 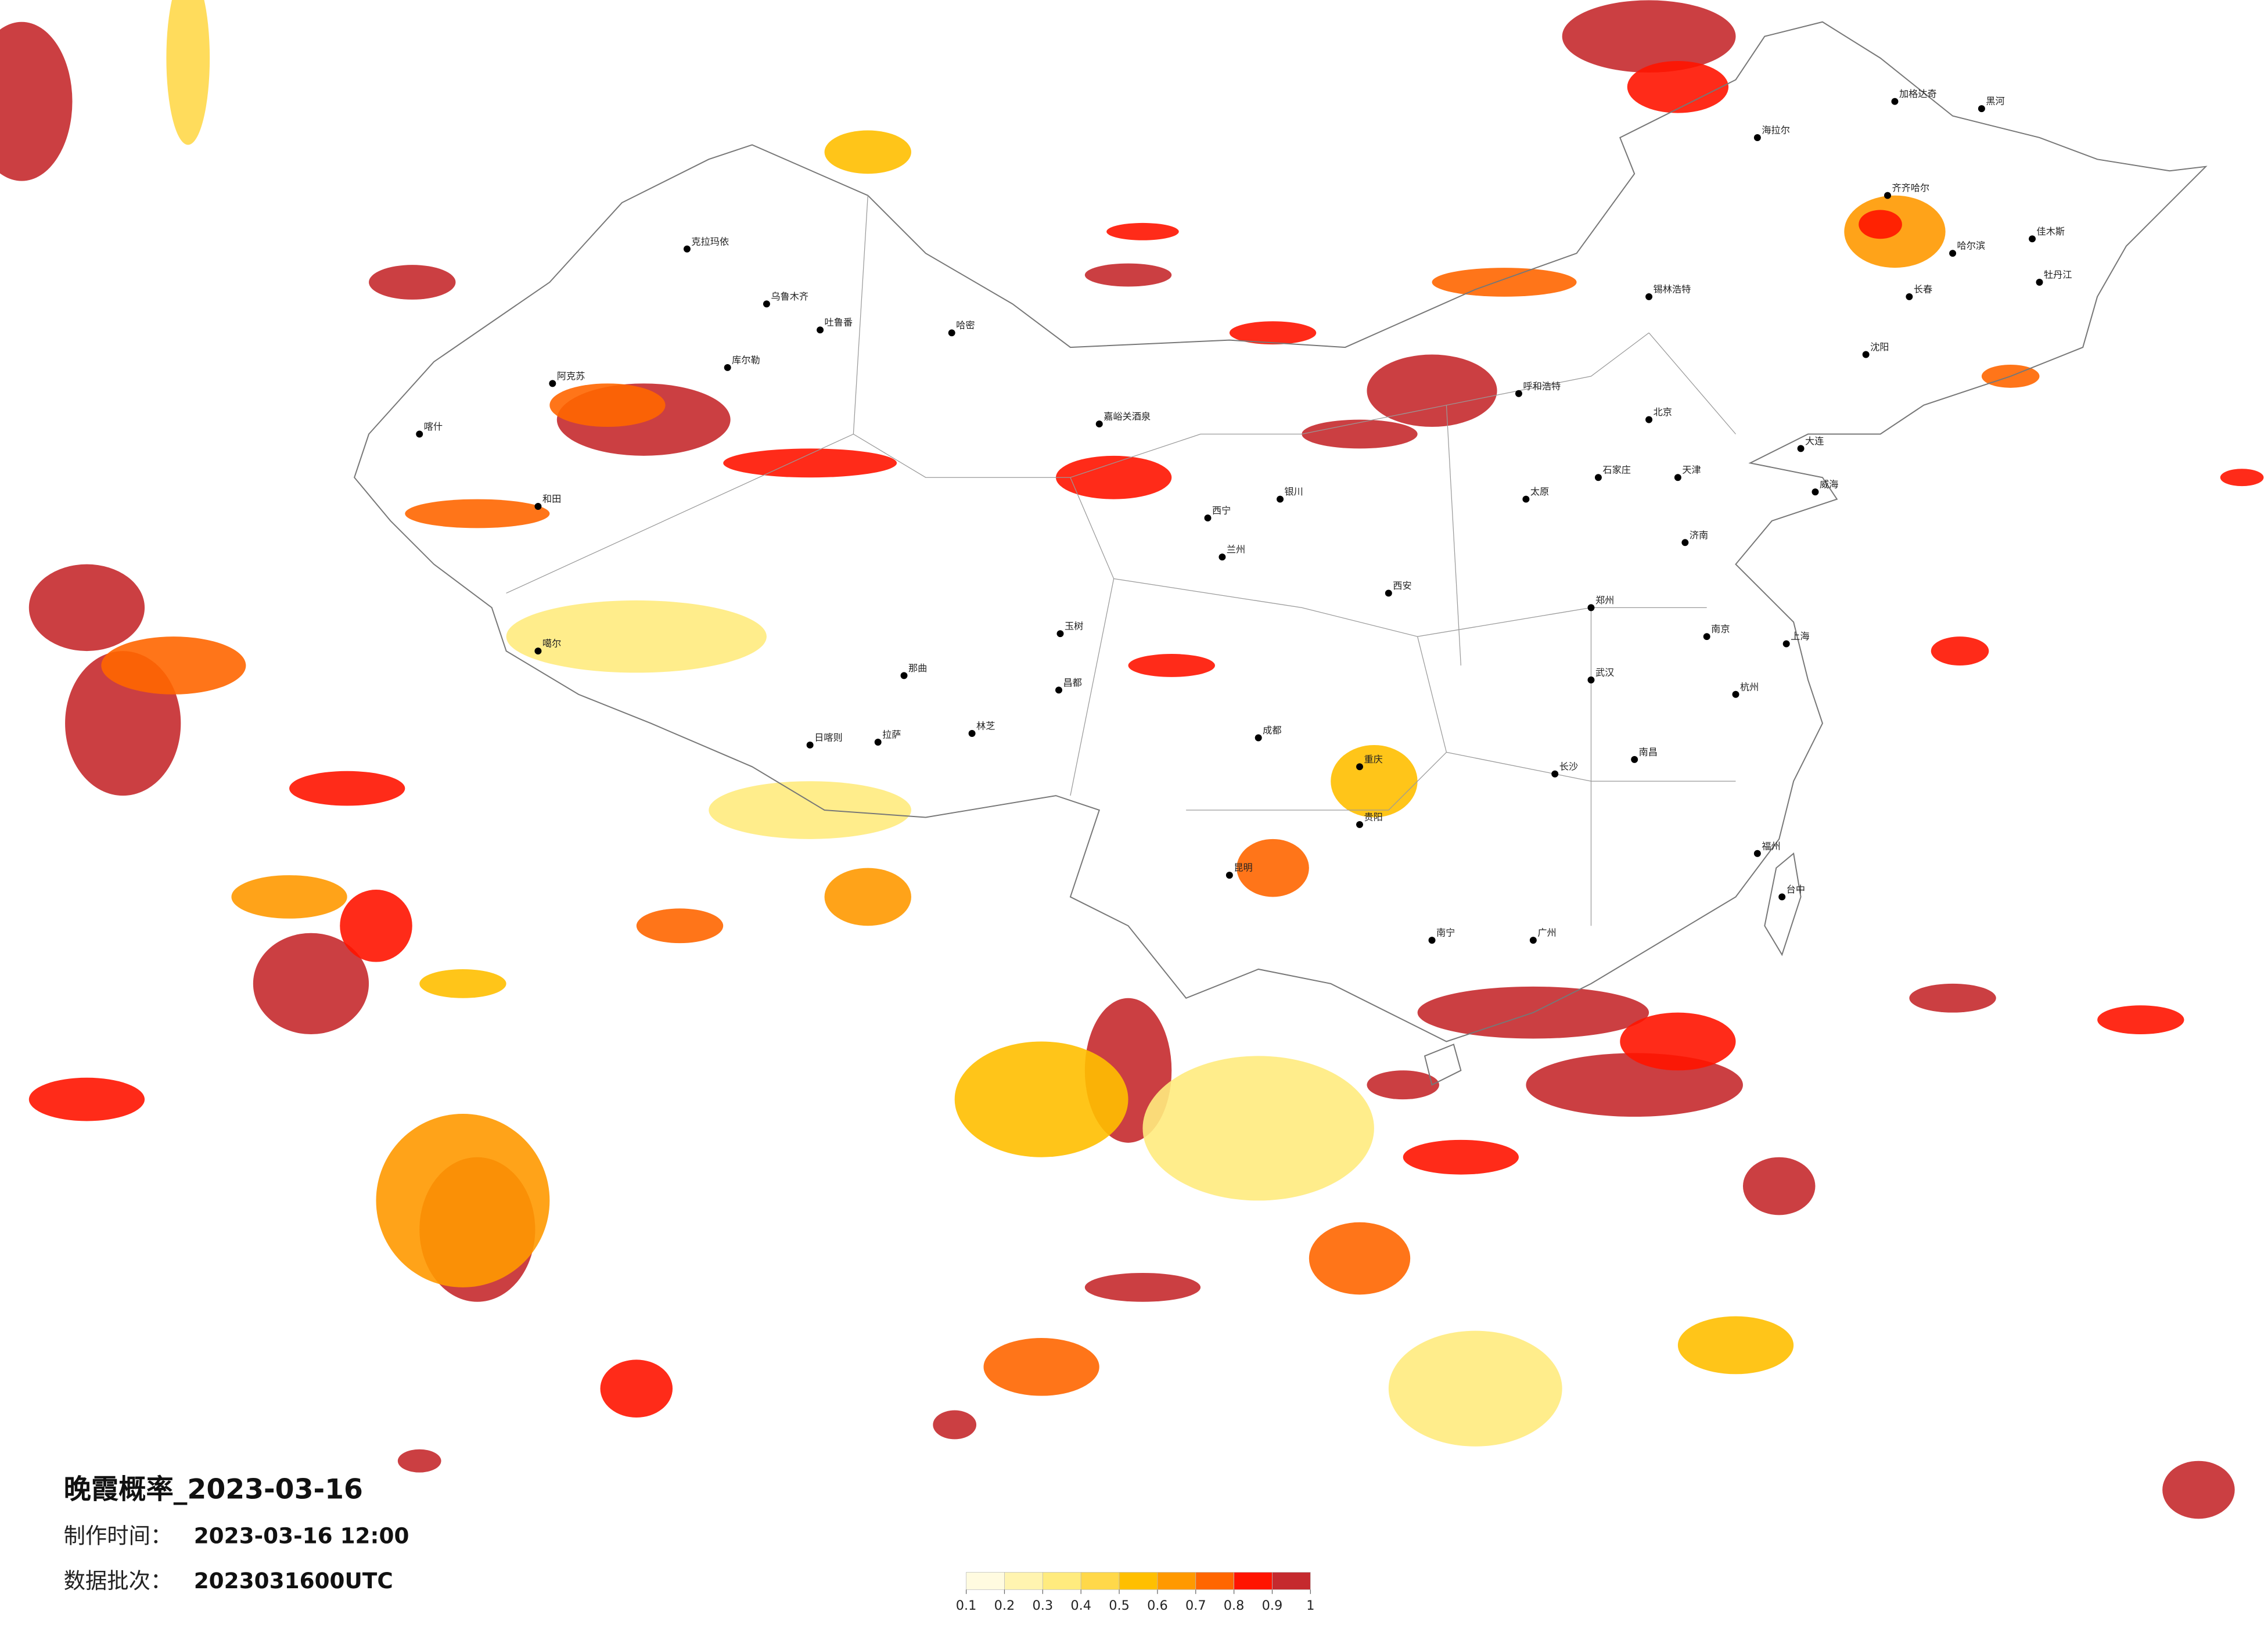 I want to click on city-label: 那曲, so click(x=917, y=668).